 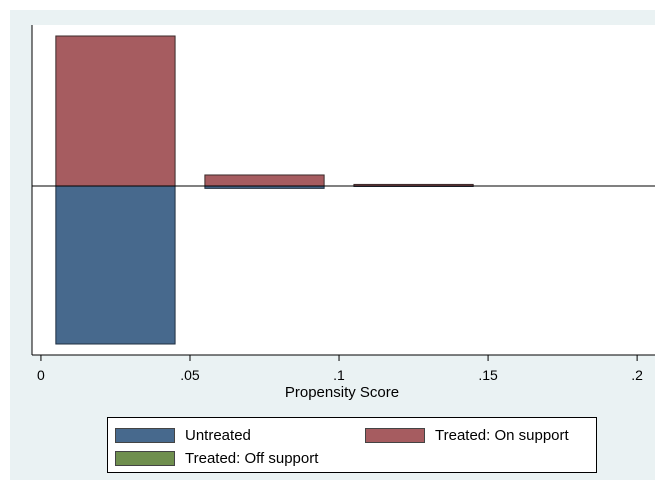 What do you see at coordinates (339, 375) in the screenshot?
I see `x-tick-label-3: .1` at bounding box center [339, 375].